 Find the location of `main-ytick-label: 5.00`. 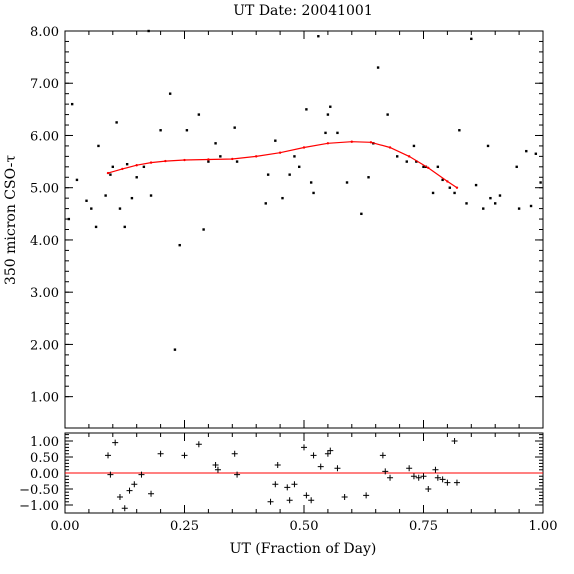

main-ytick-label: 5.00 is located at coordinates (44, 189).